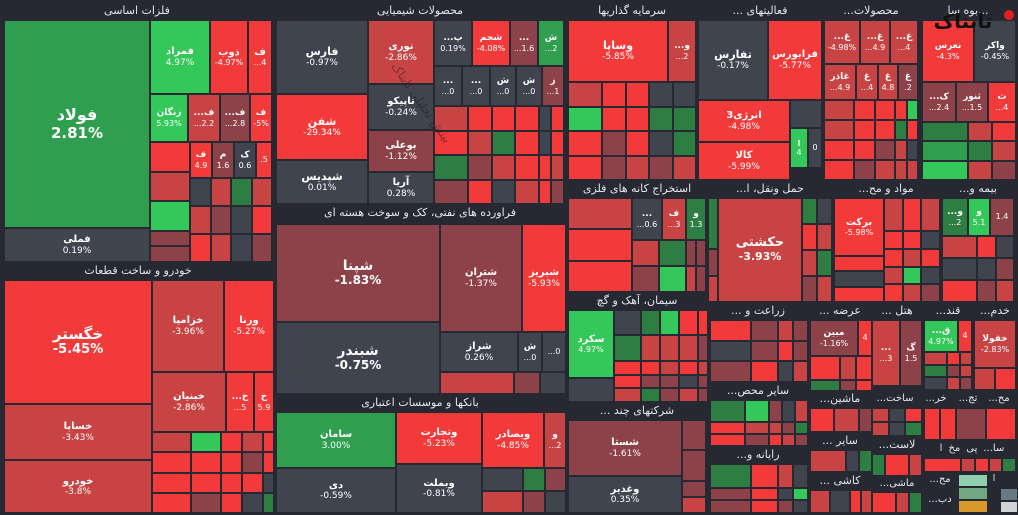 The image size is (1018, 515). What do you see at coordinates (401, 151) in the screenshot?
I see `tile-boali: بوعلی -1.12%` at bounding box center [401, 151].